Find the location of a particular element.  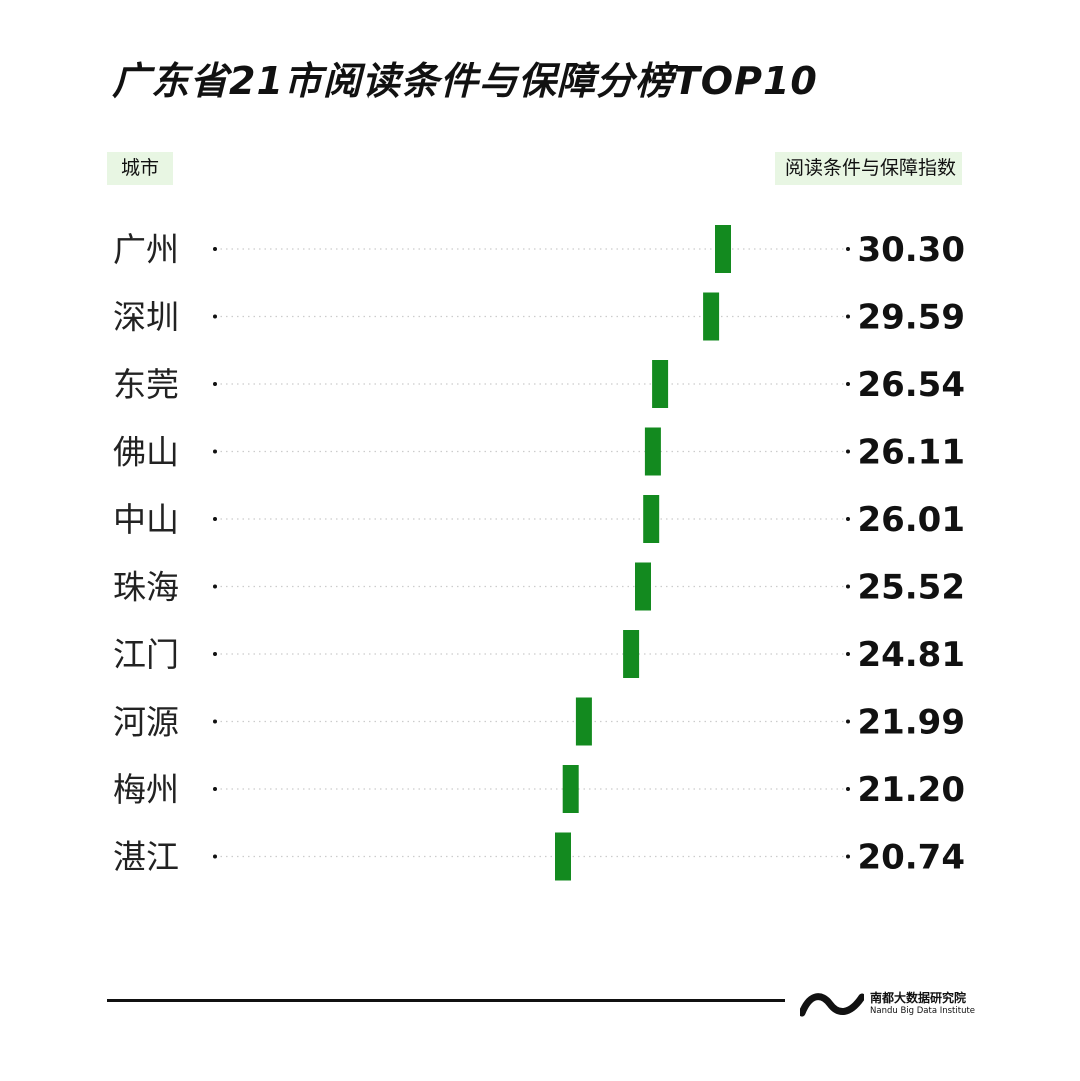

city-label-6: 江门 is located at coordinates (146, 654).